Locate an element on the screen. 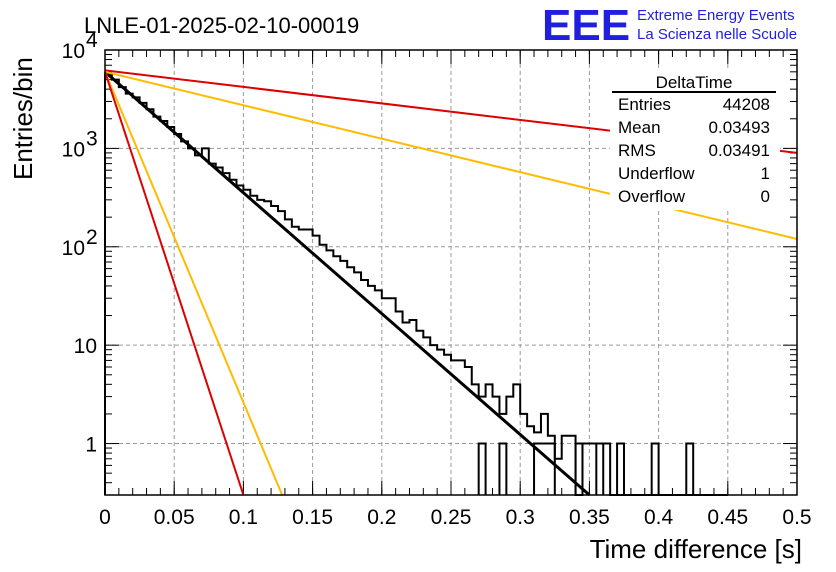  logo-line-1: Extreme Energy Events is located at coordinates (716, 15).